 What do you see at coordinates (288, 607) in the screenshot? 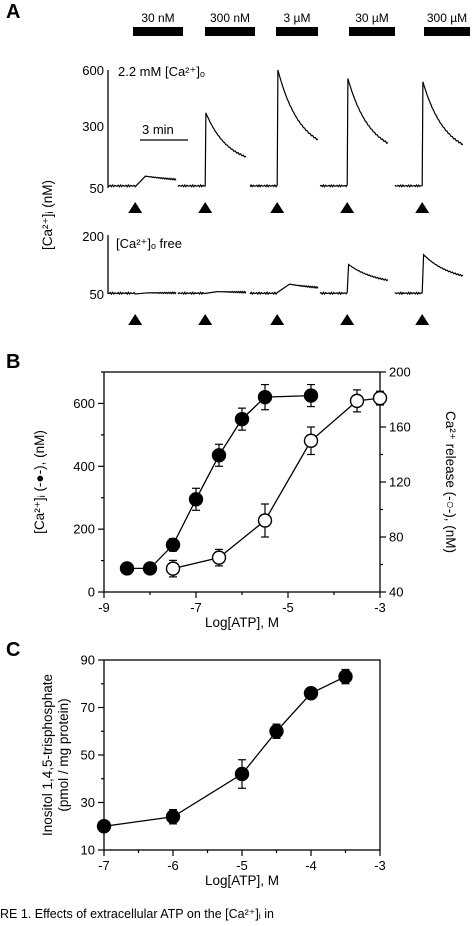
I see `b-x-tick-label: -5` at bounding box center [288, 607].